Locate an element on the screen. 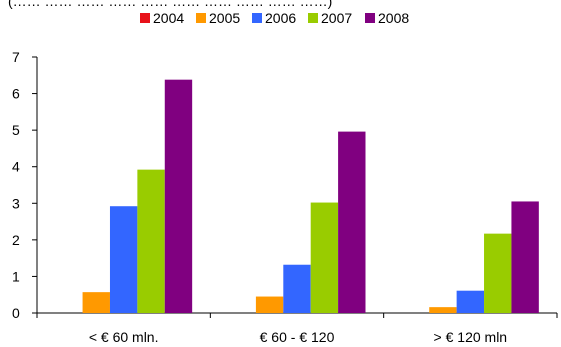 The height and width of the screenshot is (347, 561). x-tick-label: > € 120 mln is located at coordinates (471, 337).